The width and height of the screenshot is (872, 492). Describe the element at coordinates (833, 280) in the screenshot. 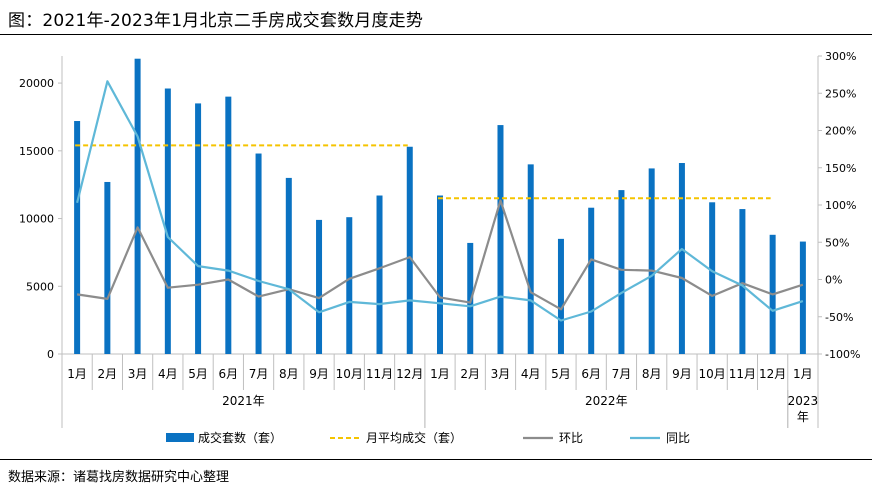

I see `y2-tick-label: 0%` at that location.